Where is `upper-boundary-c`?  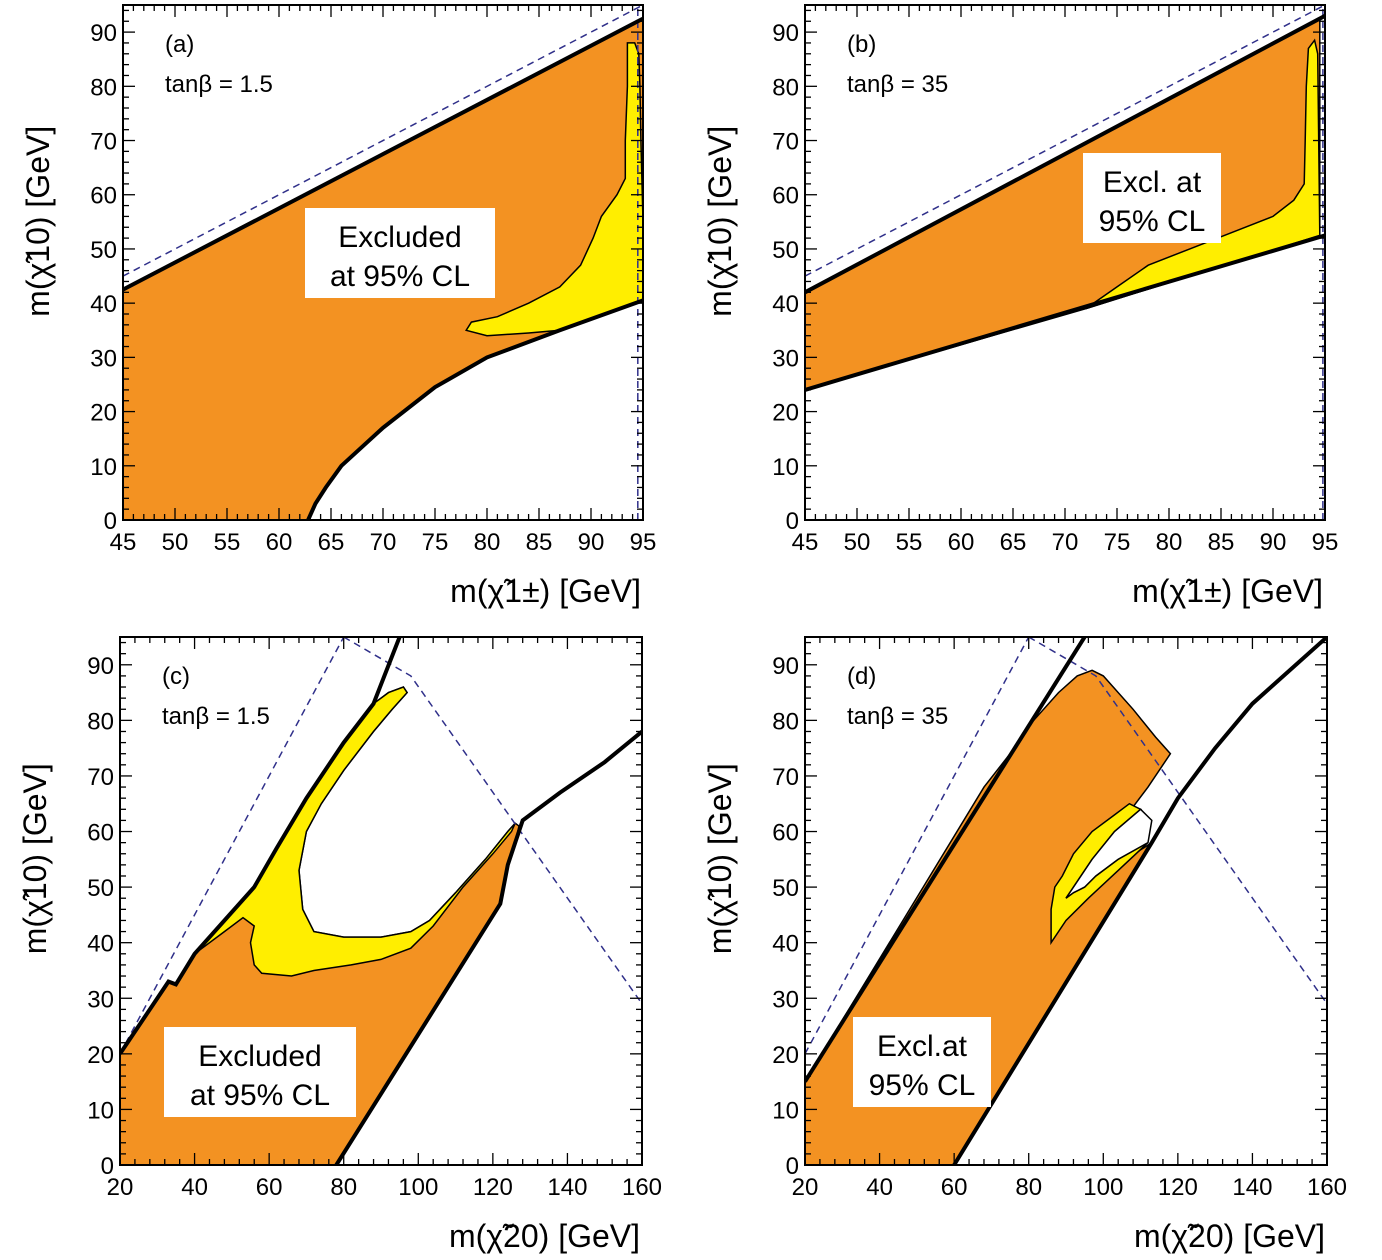 upper-boundary-c is located at coordinates (261, 846).